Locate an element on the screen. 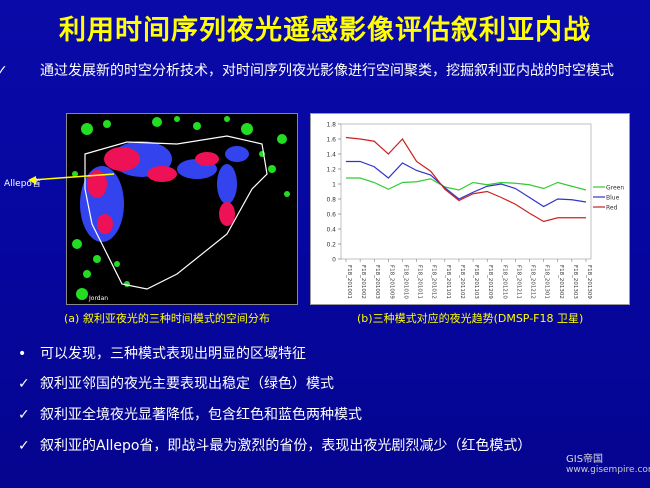 This screenshot has width=650, height=488. plot-area is located at coordinates (466, 191).